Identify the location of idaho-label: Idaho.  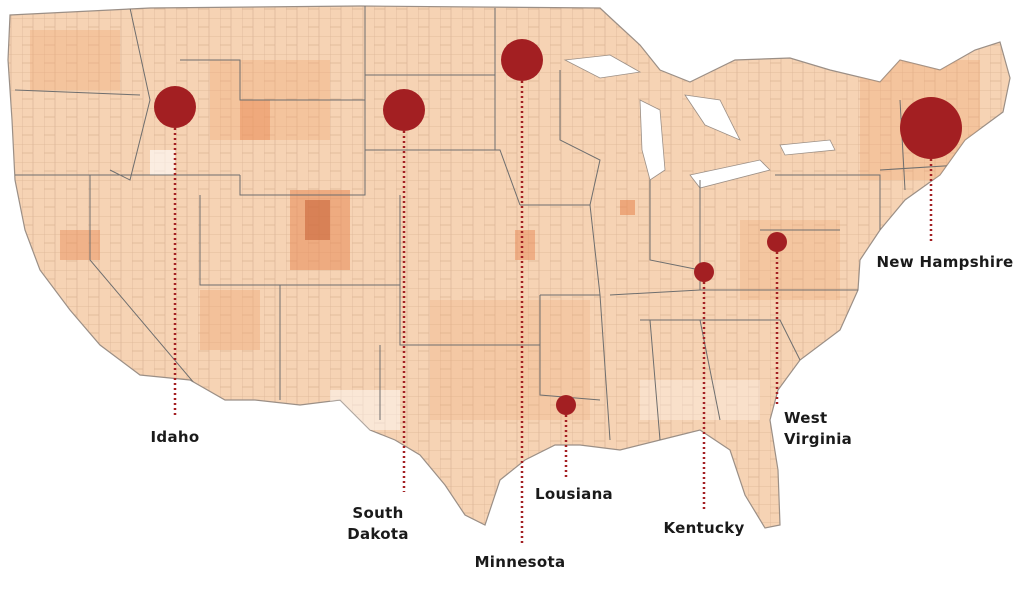
(175, 437).